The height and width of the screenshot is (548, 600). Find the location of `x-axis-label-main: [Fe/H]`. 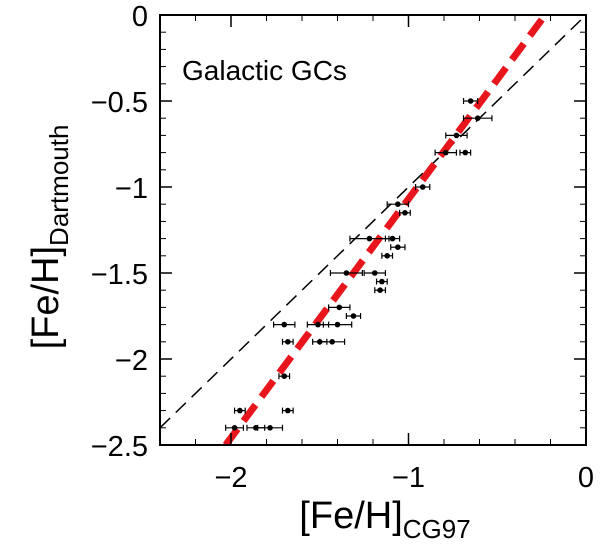

x-axis-label-main: [Fe/H] is located at coordinates (350, 516).